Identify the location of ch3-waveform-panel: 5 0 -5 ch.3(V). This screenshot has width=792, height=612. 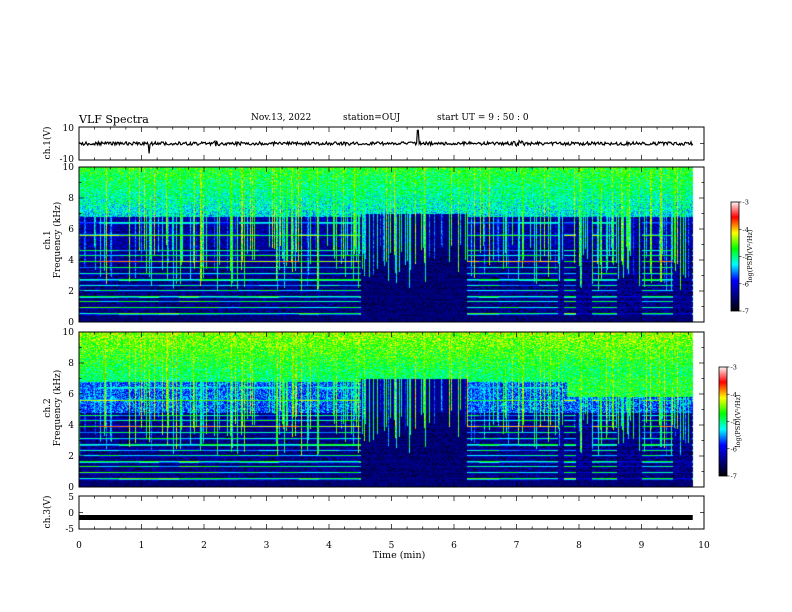
(373, 514).